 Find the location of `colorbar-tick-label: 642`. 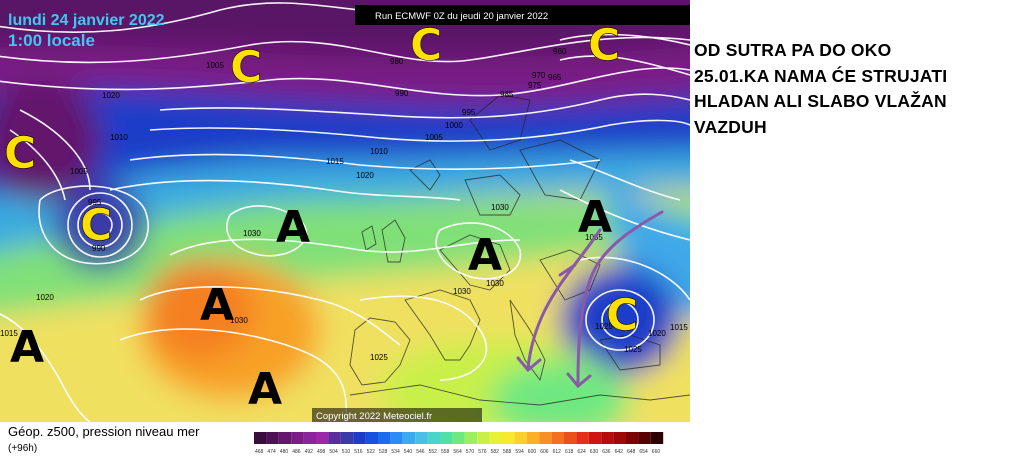

colorbar-tick-label: 642 is located at coordinates (619, 452).